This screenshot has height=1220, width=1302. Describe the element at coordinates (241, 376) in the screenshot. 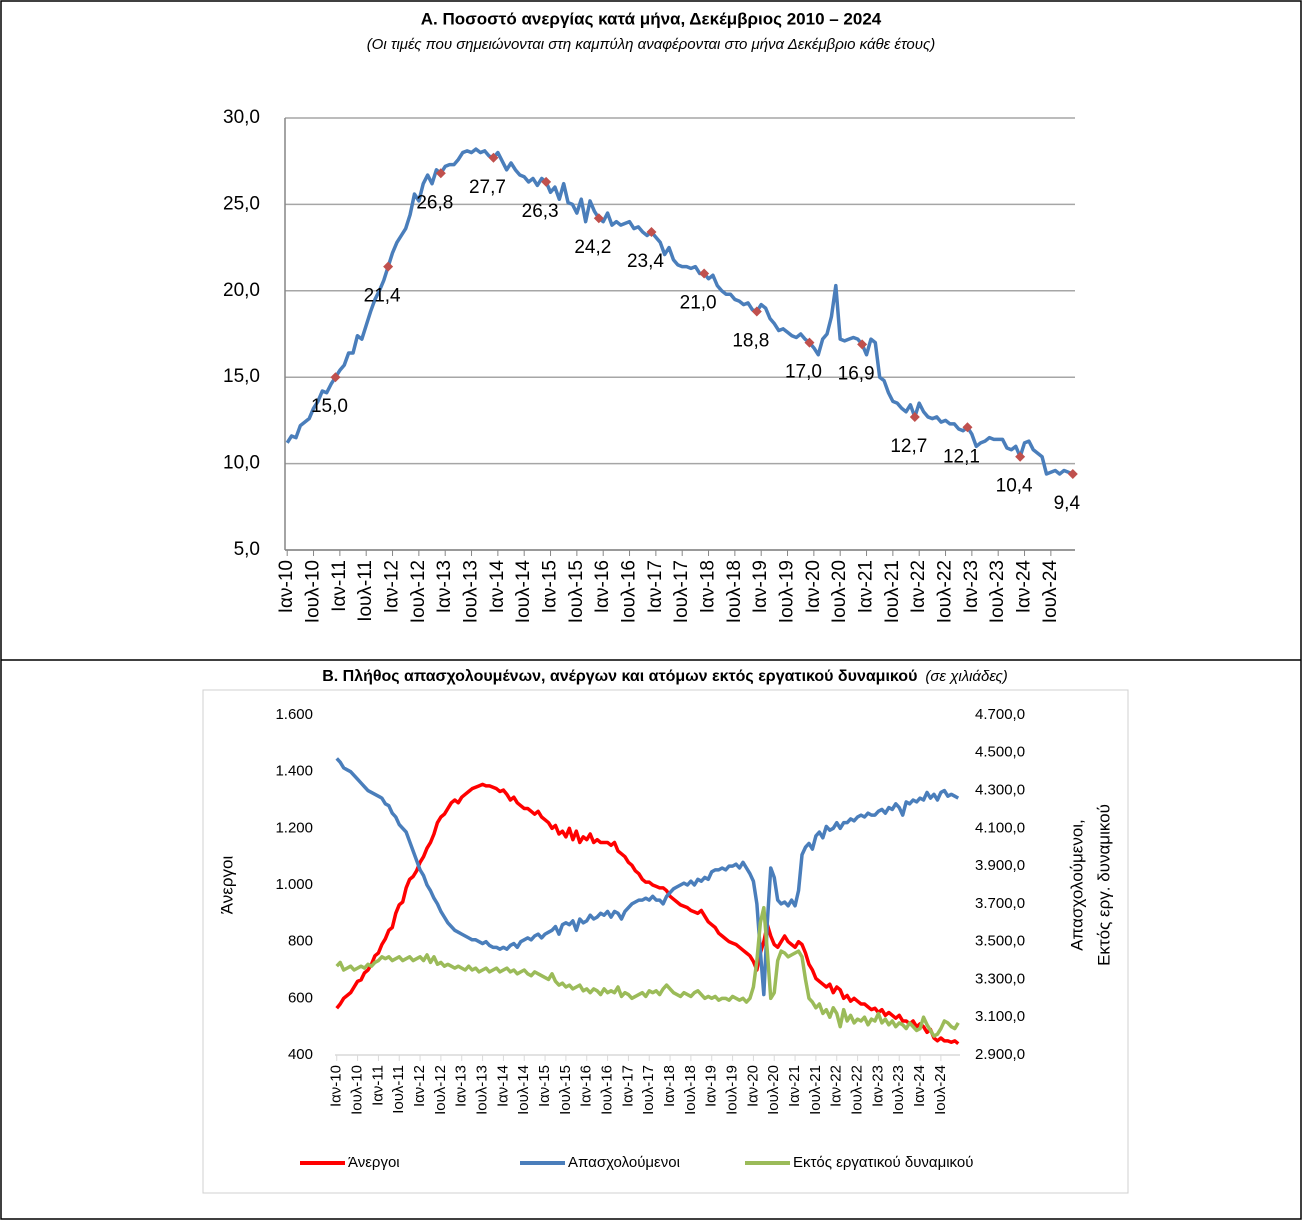

I see `y-tick-label: 15,0` at that location.